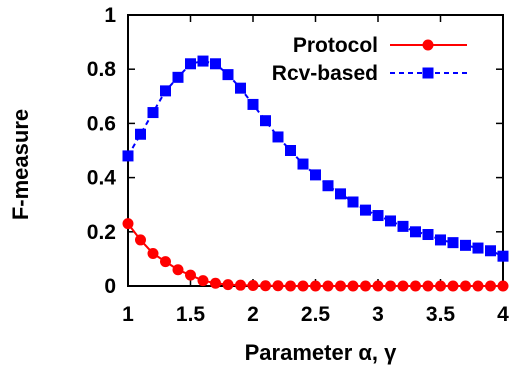  I want to click on x-tick-label: 3.5, so click(441, 314).